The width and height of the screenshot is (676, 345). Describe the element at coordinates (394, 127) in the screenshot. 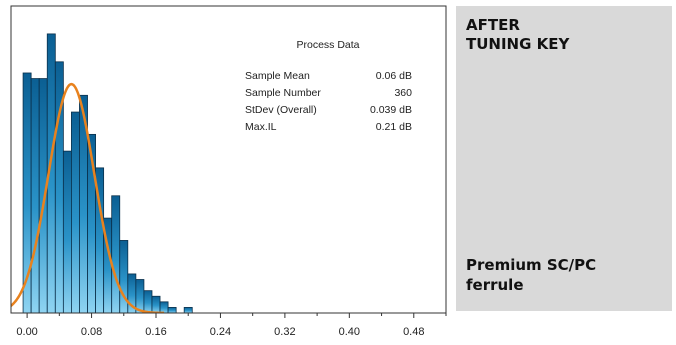

I see `stat-value-max-il: 0.21 dB` at that location.